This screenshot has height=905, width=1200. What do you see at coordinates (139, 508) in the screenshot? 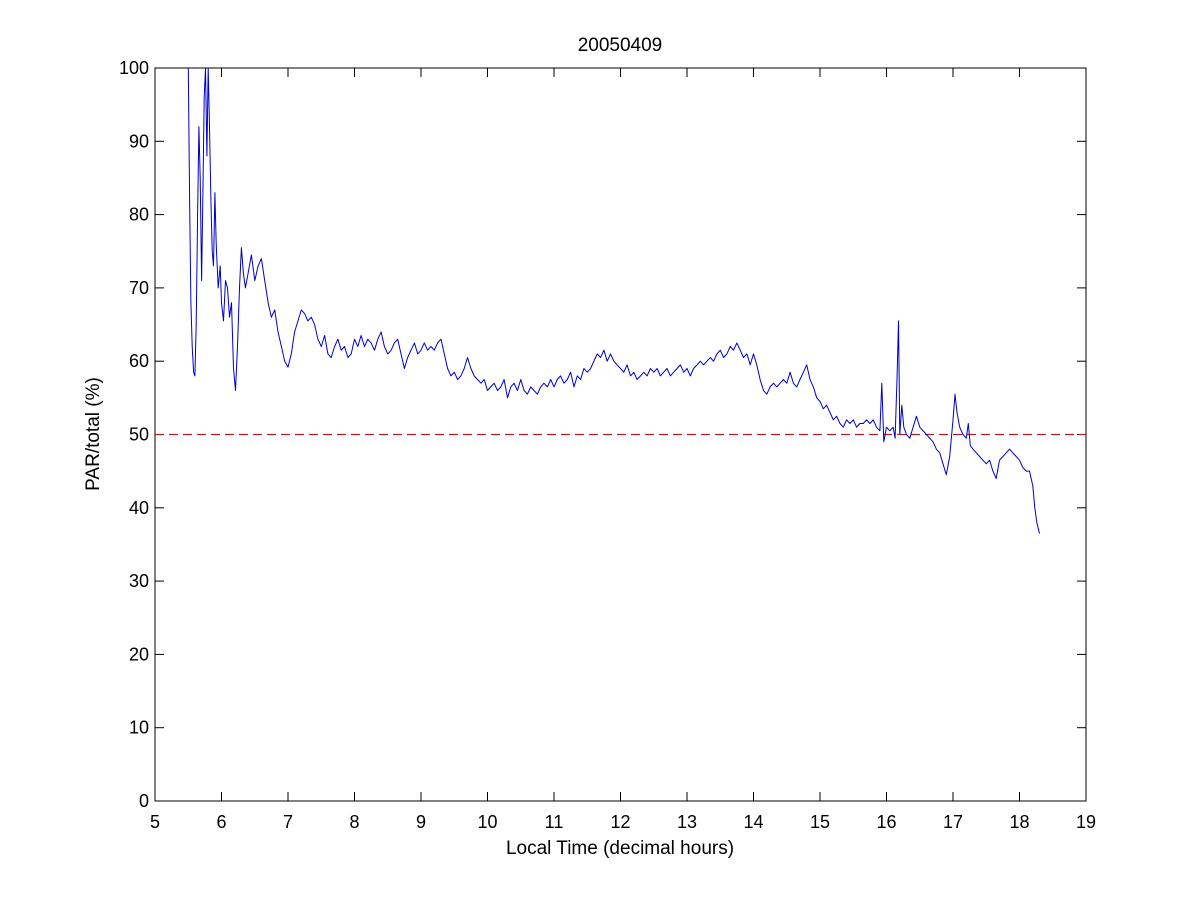
I see `y-tick-label: 40` at bounding box center [139, 508].